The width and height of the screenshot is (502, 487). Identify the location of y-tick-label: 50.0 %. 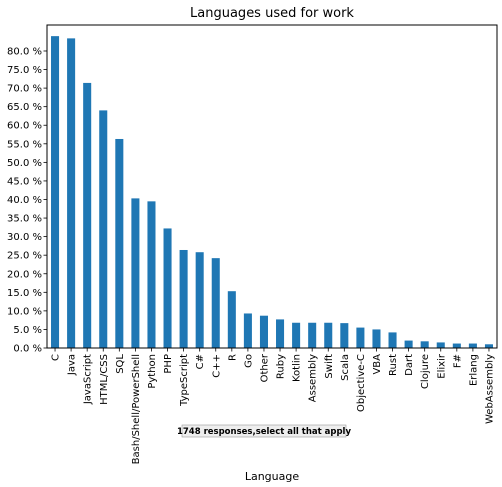
(24, 163).